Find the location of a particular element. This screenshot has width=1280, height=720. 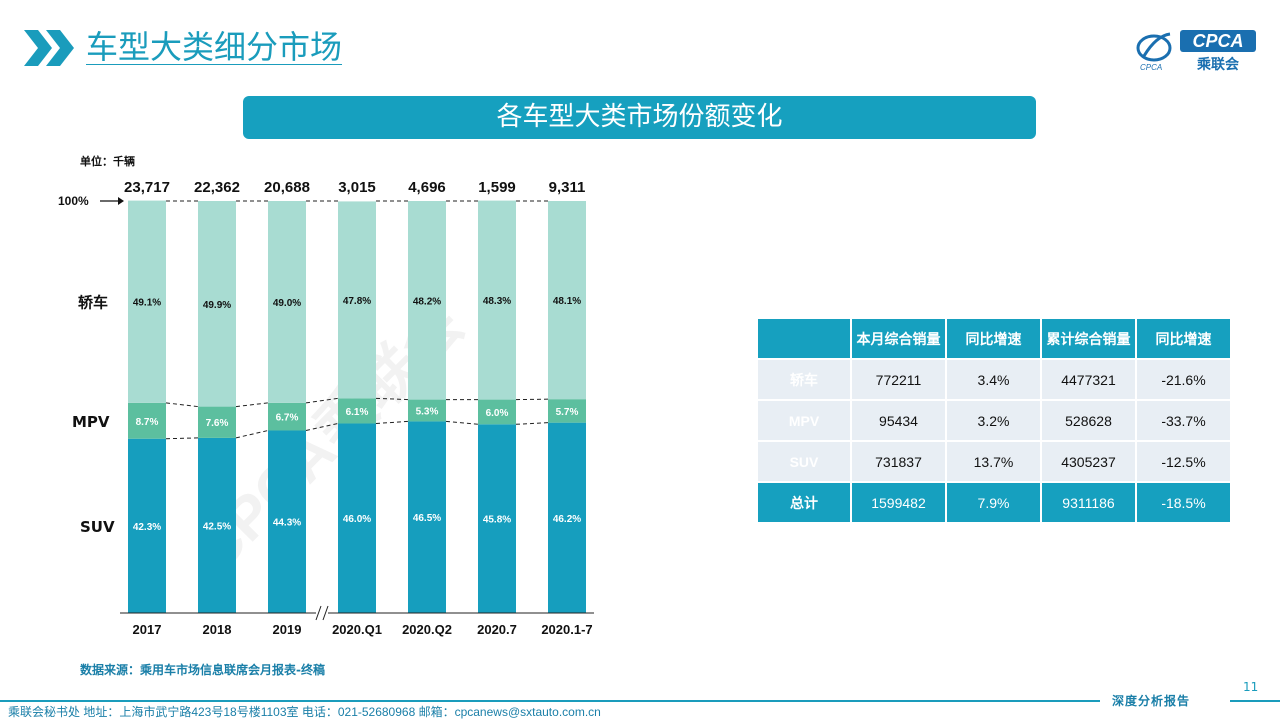

series-label: SUV is located at coordinates (97, 527).